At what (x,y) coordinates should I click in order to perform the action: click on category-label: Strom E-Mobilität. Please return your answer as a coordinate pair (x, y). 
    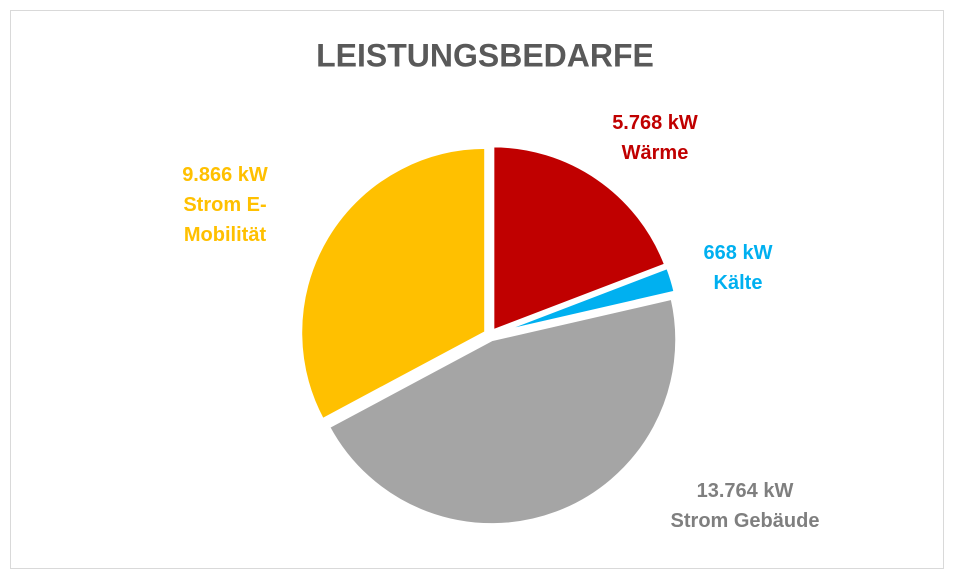
    Looking at the image, I should click on (225, 220).